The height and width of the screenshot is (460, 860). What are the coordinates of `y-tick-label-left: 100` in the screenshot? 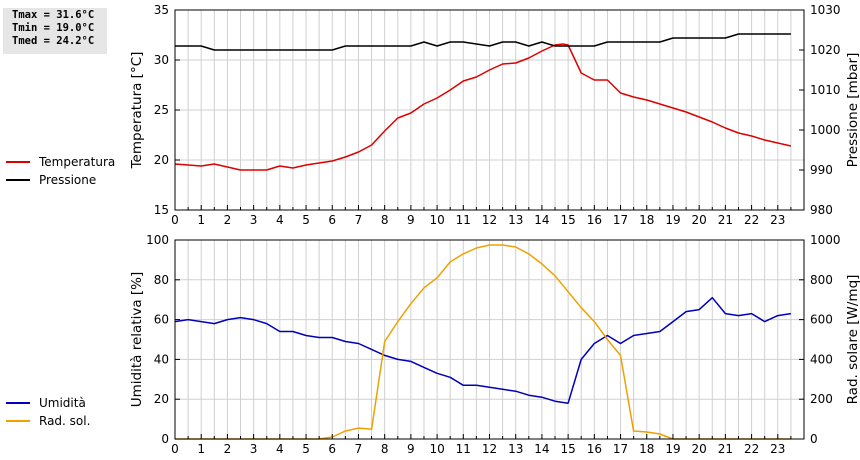 It's located at (157, 240).